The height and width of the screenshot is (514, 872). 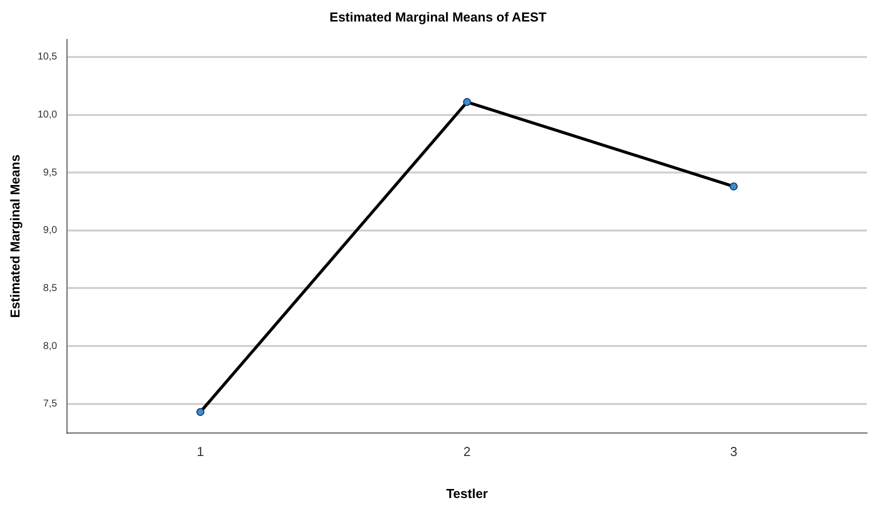 What do you see at coordinates (734, 452) in the screenshot?
I see `x-tick-label: 3` at bounding box center [734, 452].